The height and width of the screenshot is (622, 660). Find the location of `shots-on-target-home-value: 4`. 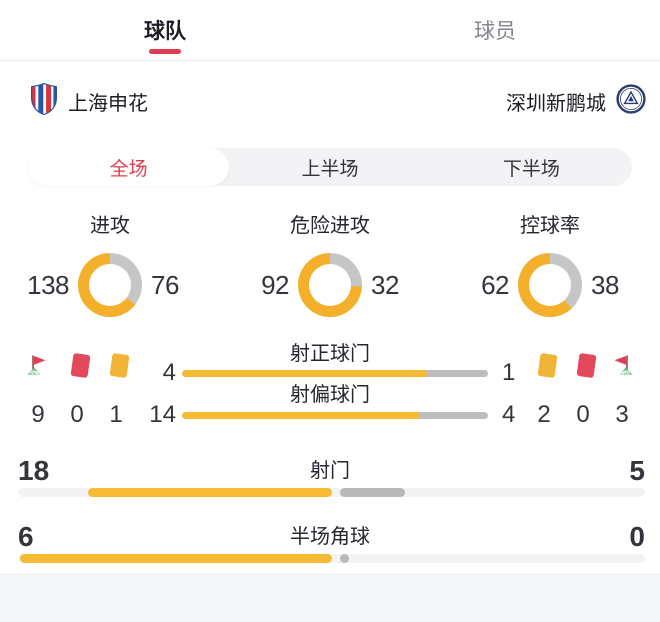

shots-on-target-home-value: 4 is located at coordinates (169, 372).